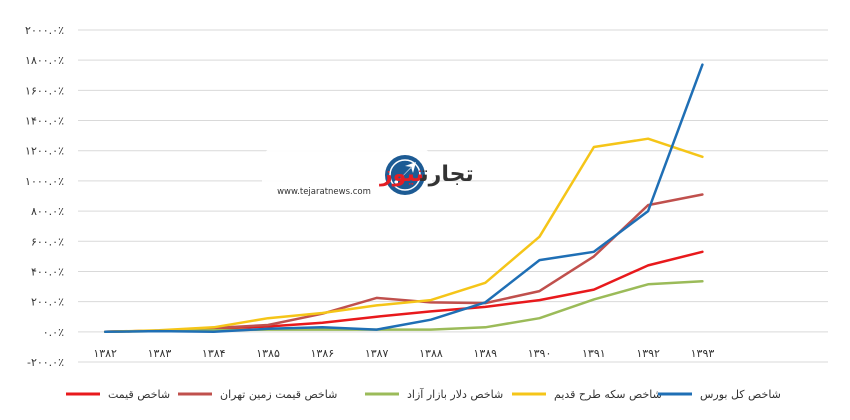  I want to click on x-tick-label: ۱۳۹۳, so click(703, 353).